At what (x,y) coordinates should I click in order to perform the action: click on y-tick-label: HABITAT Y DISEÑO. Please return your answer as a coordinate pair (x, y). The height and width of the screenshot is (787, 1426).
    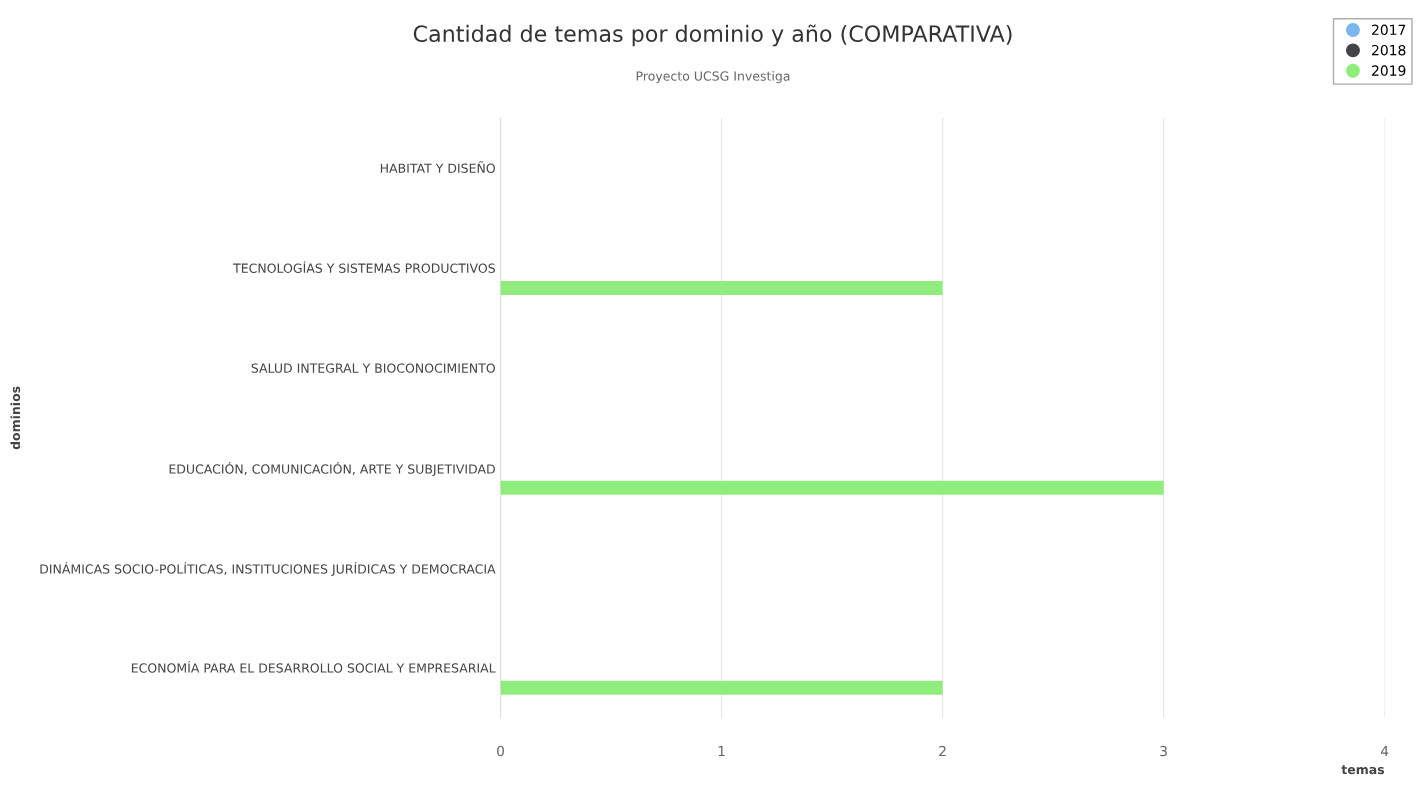
    Looking at the image, I should click on (437, 167).